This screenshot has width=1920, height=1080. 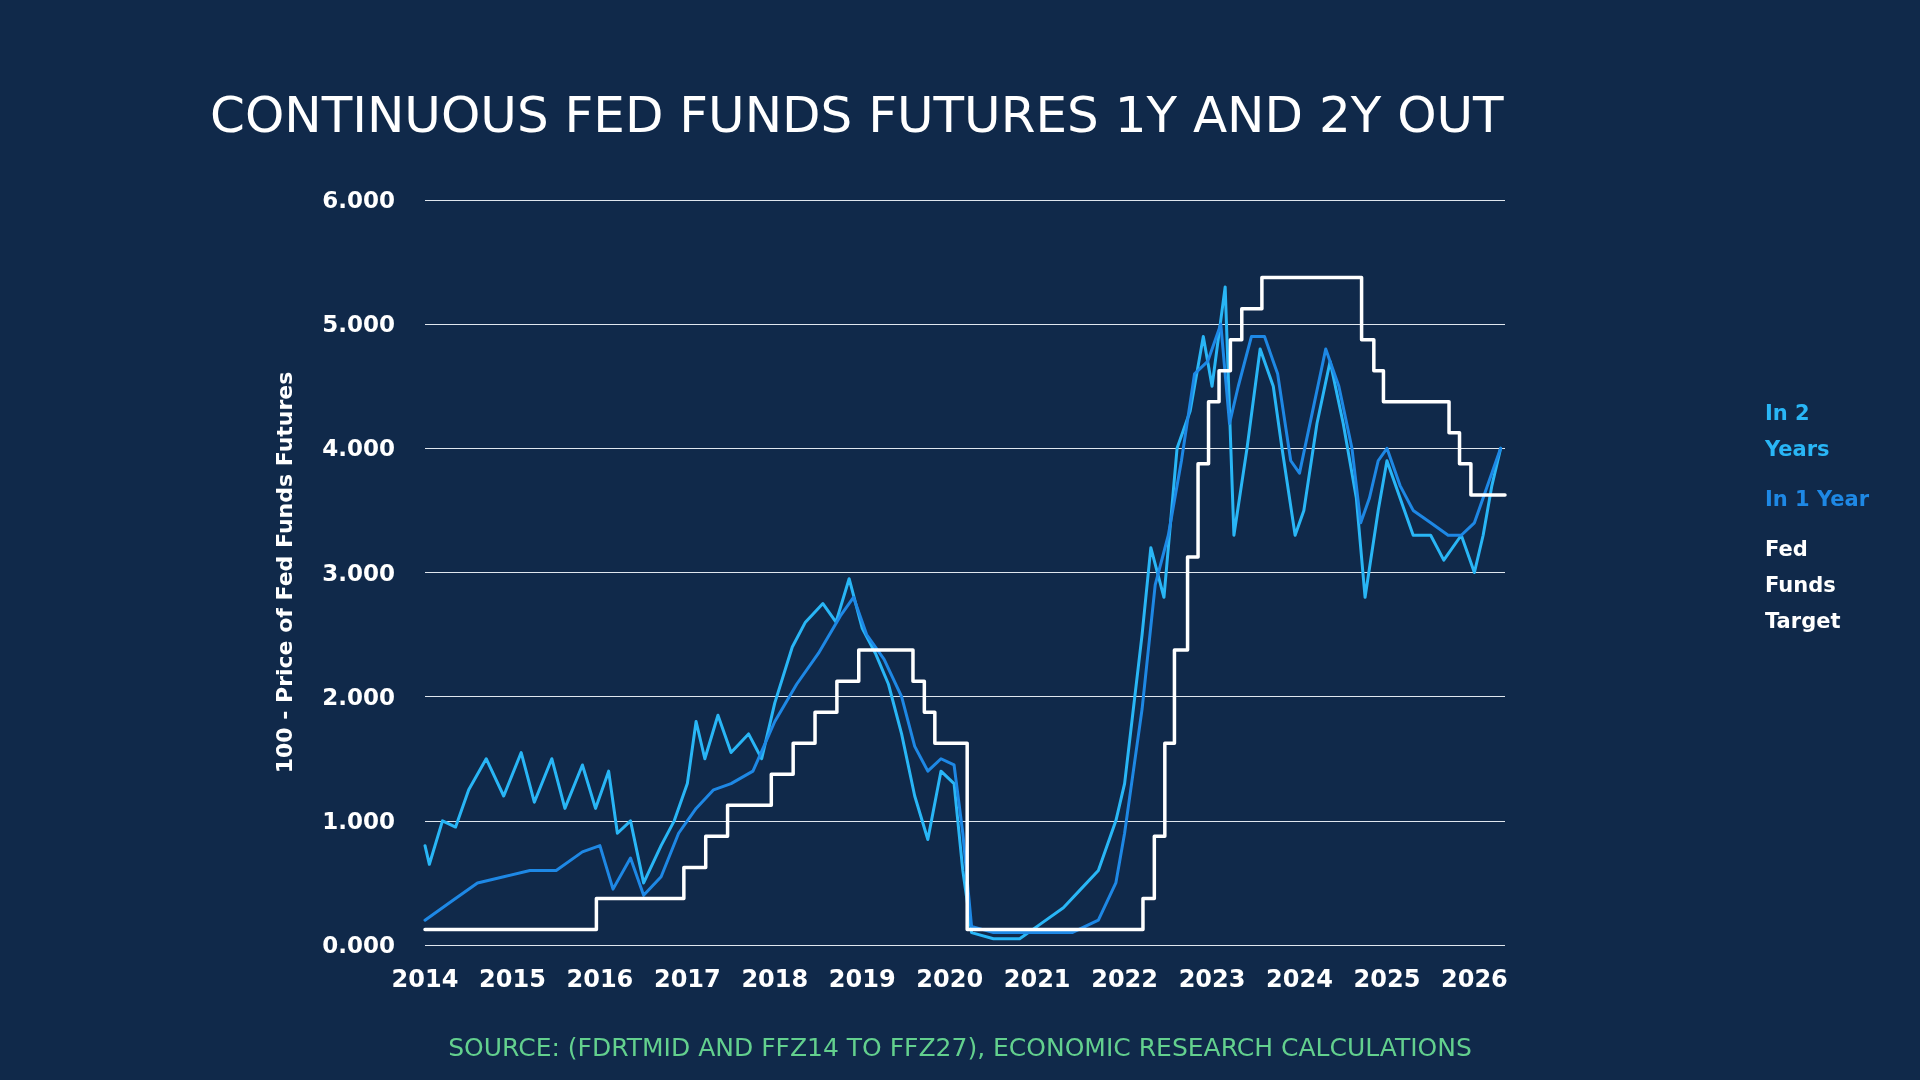 What do you see at coordinates (862, 979) in the screenshot?
I see `x-tick-label: 2019` at bounding box center [862, 979].